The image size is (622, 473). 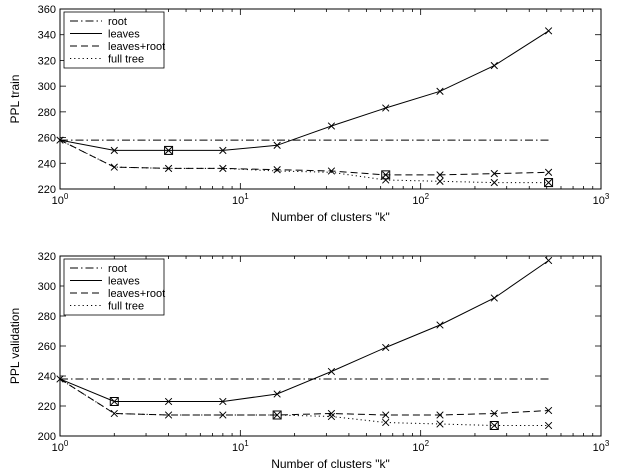 I want to click on legend-label: leaves, so click(x=124, y=35).